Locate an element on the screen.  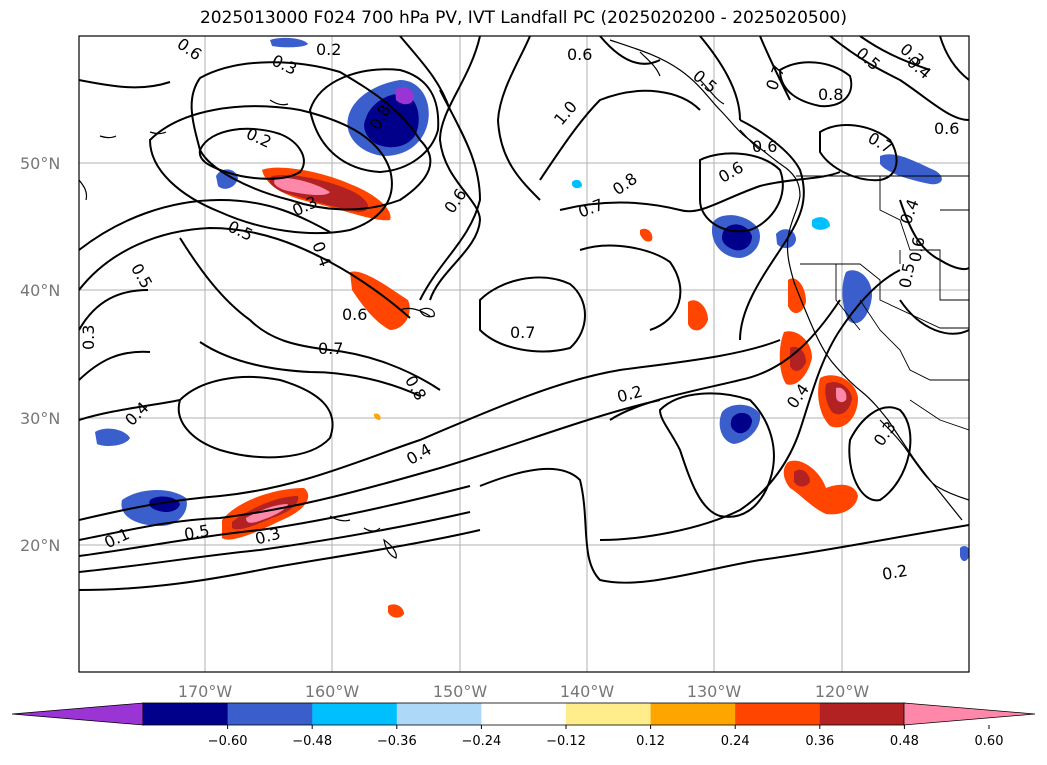
lon-label-170w: 170°W is located at coordinates (205, 691).